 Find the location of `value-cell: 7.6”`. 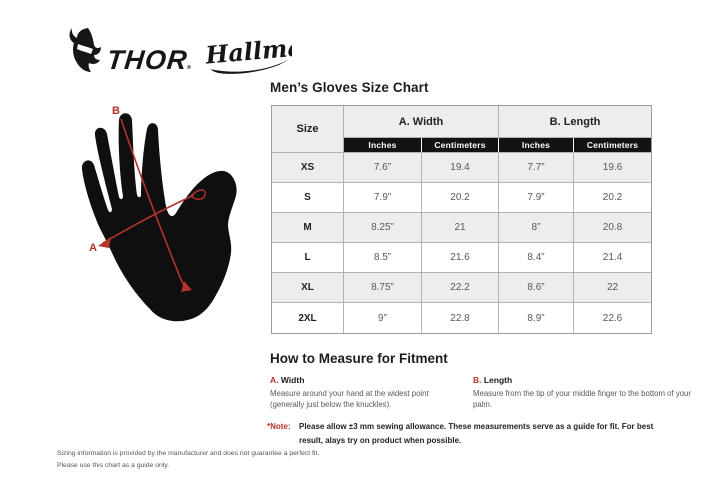

value-cell: 7.6” is located at coordinates (383, 168).